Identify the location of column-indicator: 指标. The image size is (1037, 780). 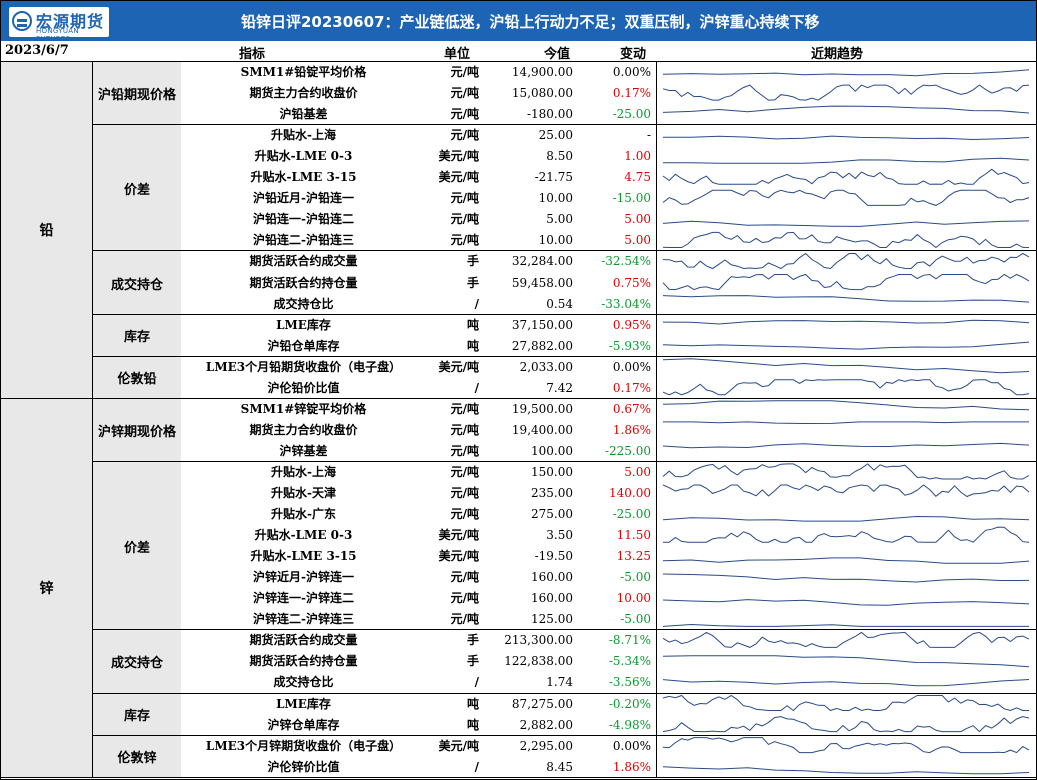
(252, 54).